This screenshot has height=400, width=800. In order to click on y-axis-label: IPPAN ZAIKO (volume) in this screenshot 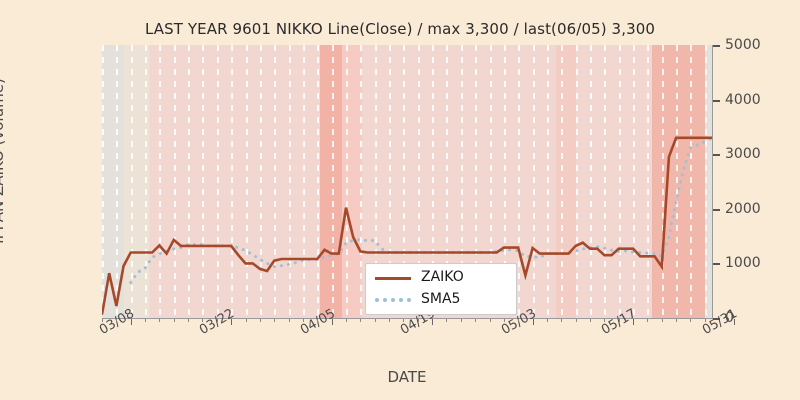, I will do `click(3, 161)`.